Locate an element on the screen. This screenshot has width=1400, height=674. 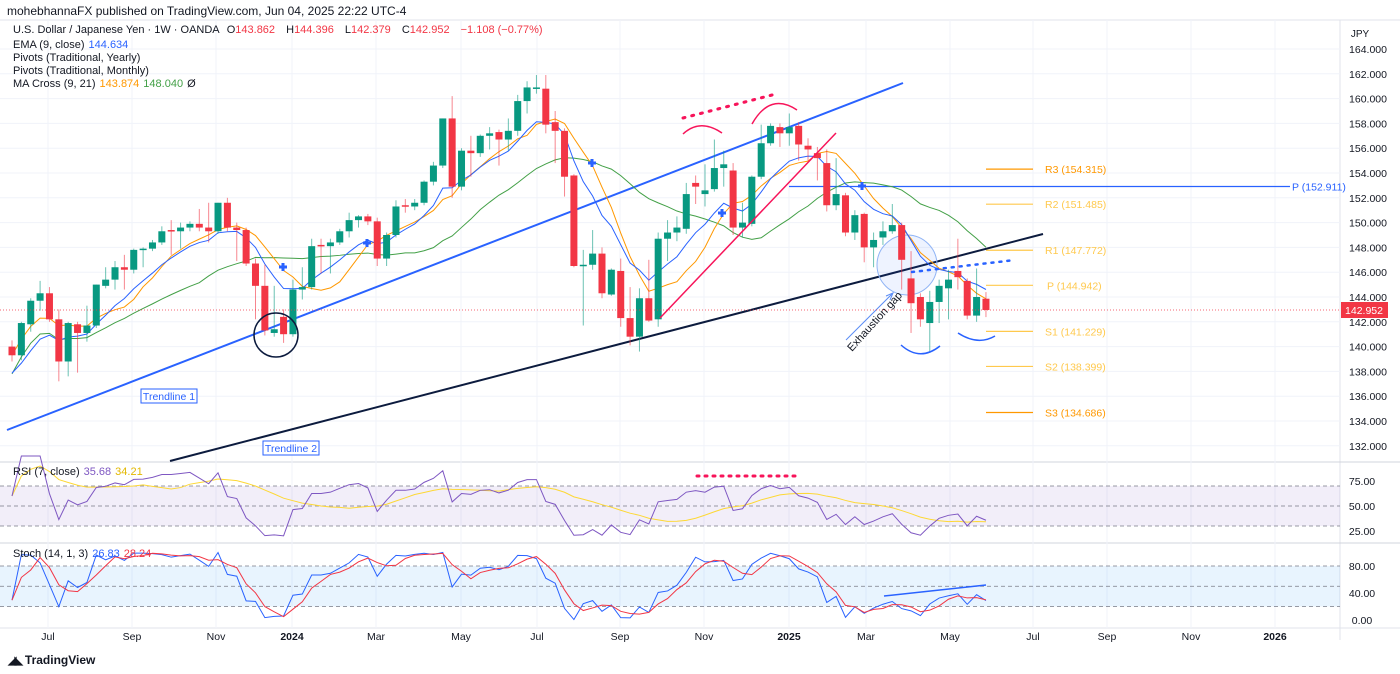
legend-pivots-yearly: Pivots (Traditional, Yearly) is located at coordinates (78, 58).